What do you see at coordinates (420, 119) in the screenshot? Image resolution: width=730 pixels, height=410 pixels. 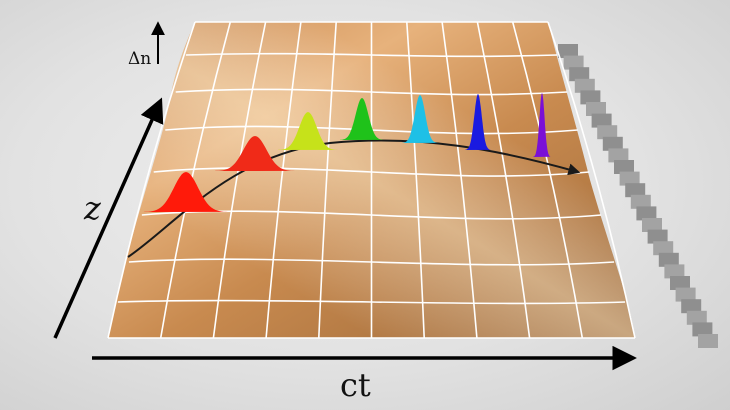 I see `cyan-pulse` at bounding box center [420, 119].